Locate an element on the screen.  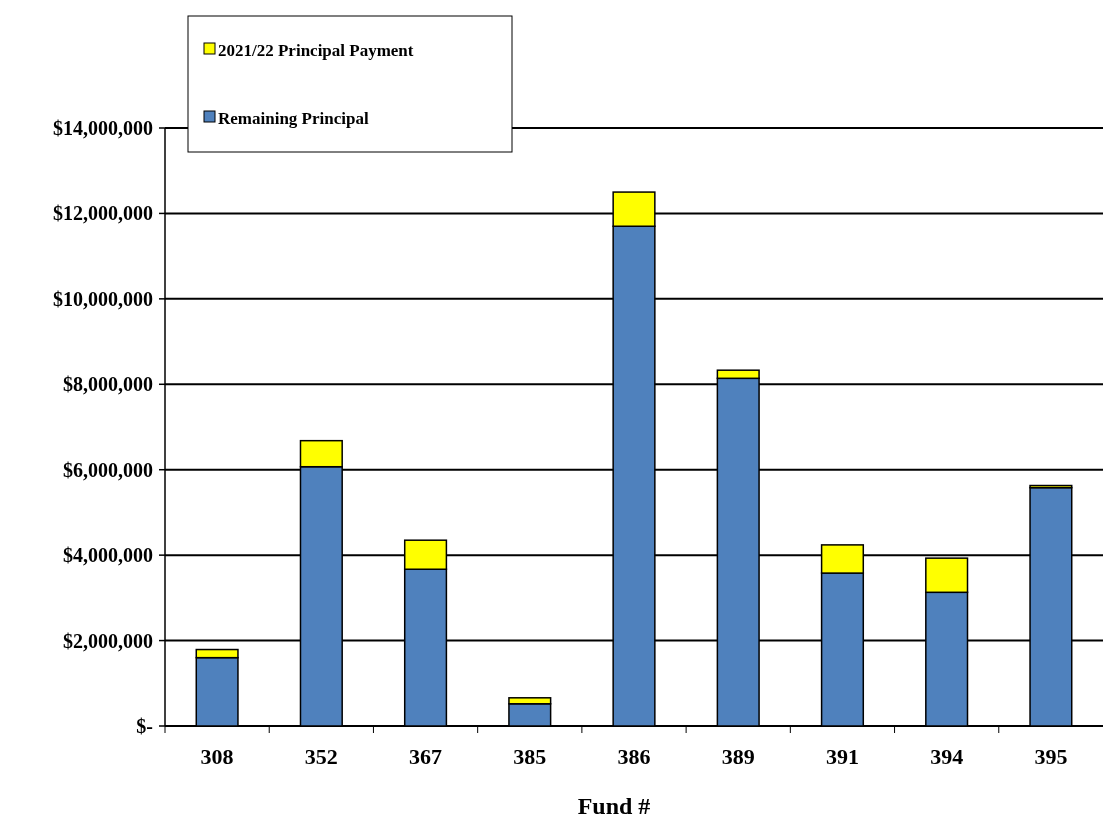
legend-label: 2021/22 Principal Payment is located at coordinates (316, 50).